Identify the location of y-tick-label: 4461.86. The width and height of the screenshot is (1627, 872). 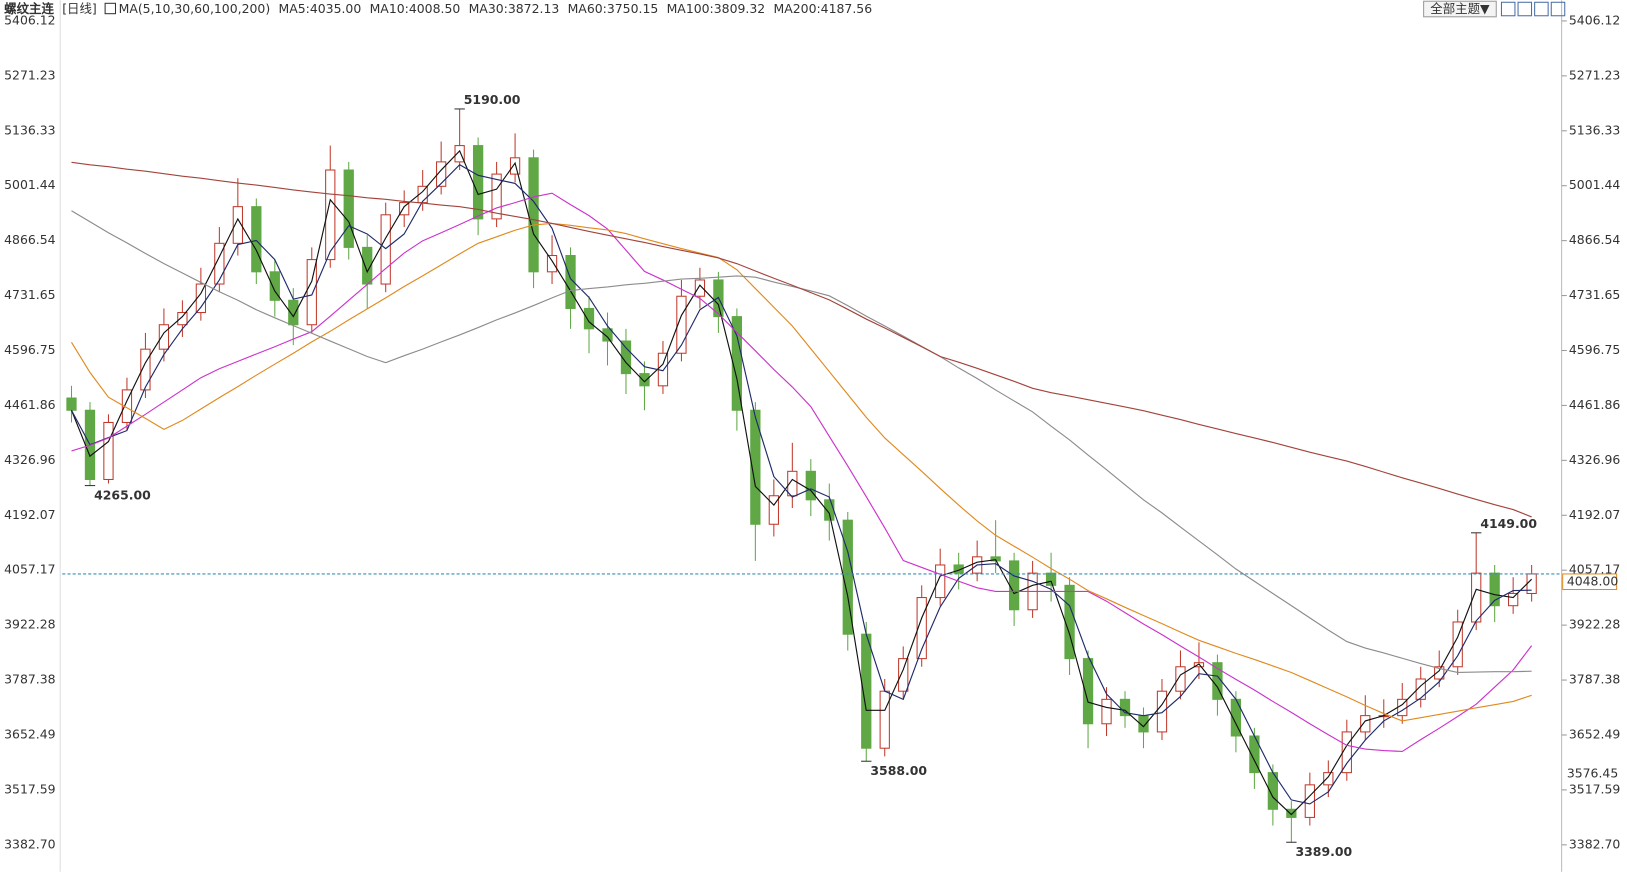
(1595, 404).